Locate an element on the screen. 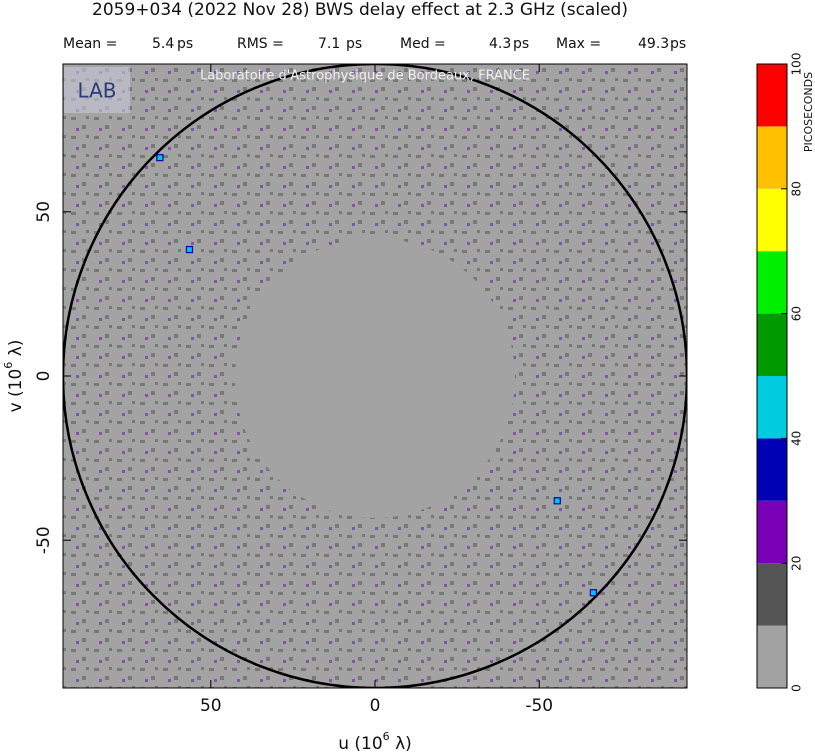 This screenshot has width=815, height=756. y-tick-label: 50 is located at coordinates (44, 212).